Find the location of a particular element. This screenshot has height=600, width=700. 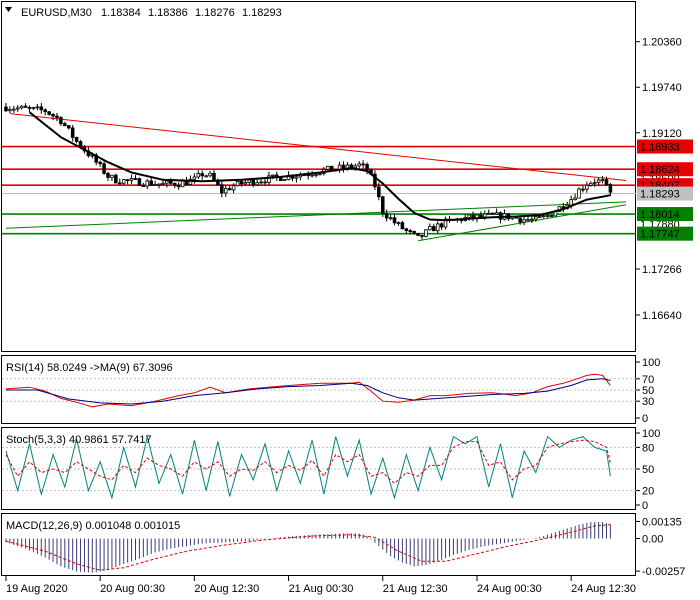

level-tag-0: 1.18933 is located at coordinates (660, 148).